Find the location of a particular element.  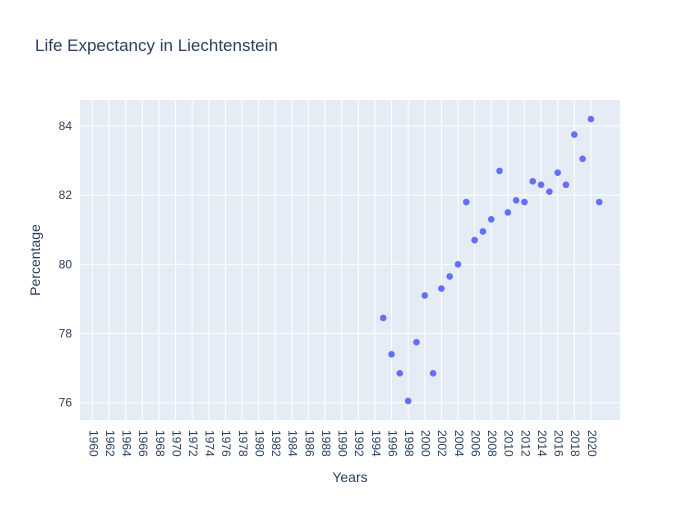

x-tick-label: 1990 is located at coordinates (343, 443).